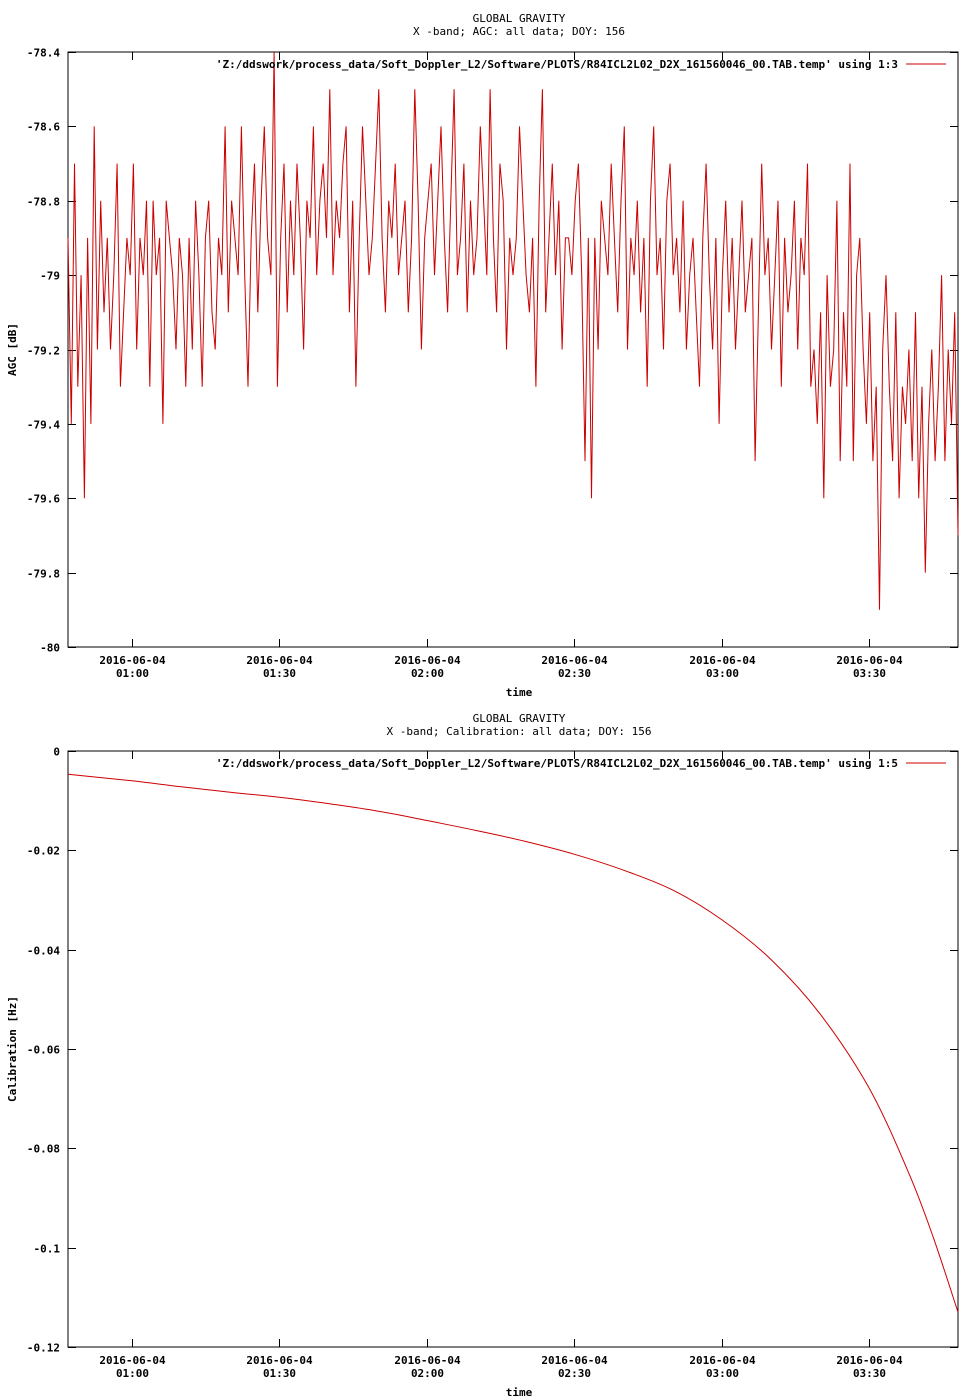  What do you see at coordinates (43, 951) in the screenshot?
I see `y-tick-label: -0.04` at bounding box center [43, 951].